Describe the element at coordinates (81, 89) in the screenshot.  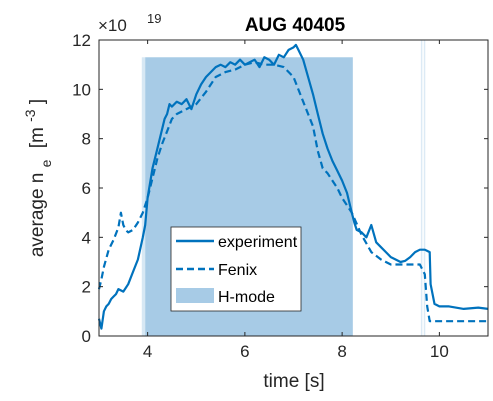
I see `y-tick-label: 10` at that location.